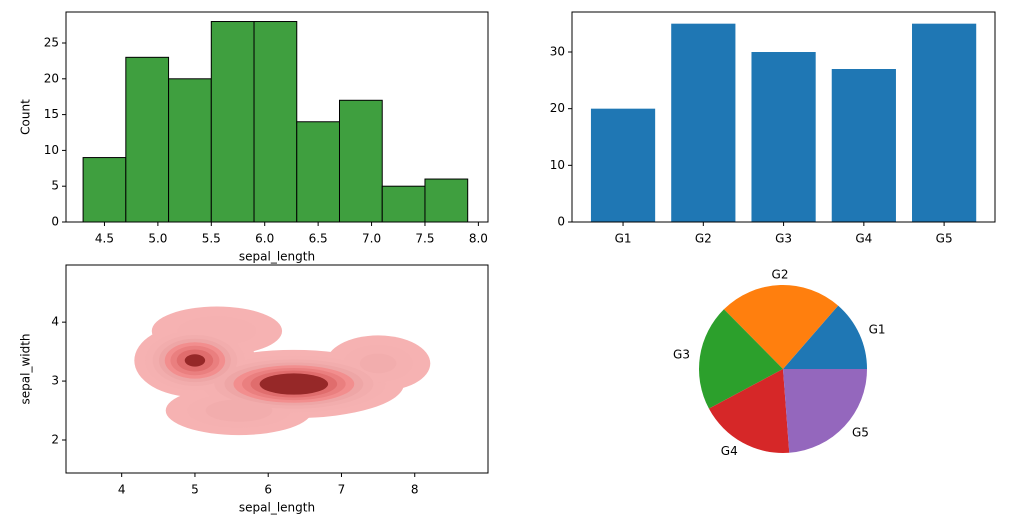 This screenshot has height=530, width=1012. What do you see at coordinates (780, 274) in the screenshot?
I see `pie-label: G2` at bounding box center [780, 274].